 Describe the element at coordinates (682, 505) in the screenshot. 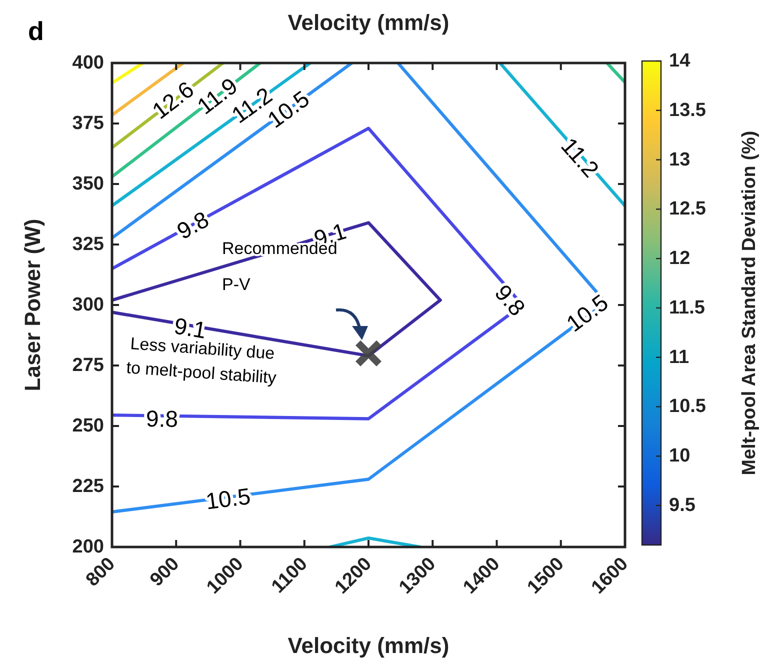

I see `color-bar-label: 9.5` at that location.